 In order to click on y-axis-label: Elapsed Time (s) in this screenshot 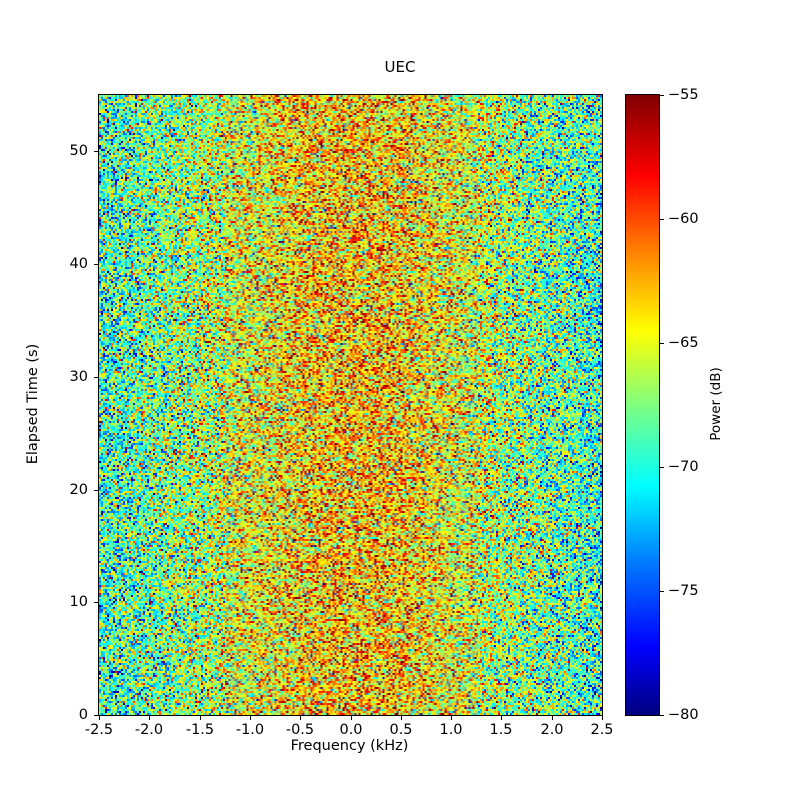, I will do `click(33, 404)`.